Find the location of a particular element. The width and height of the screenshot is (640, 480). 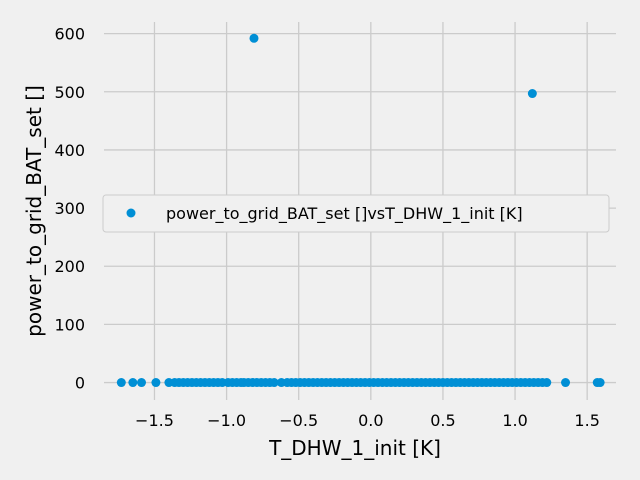

y-tick-label: 300 is located at coordinates (69, 208).